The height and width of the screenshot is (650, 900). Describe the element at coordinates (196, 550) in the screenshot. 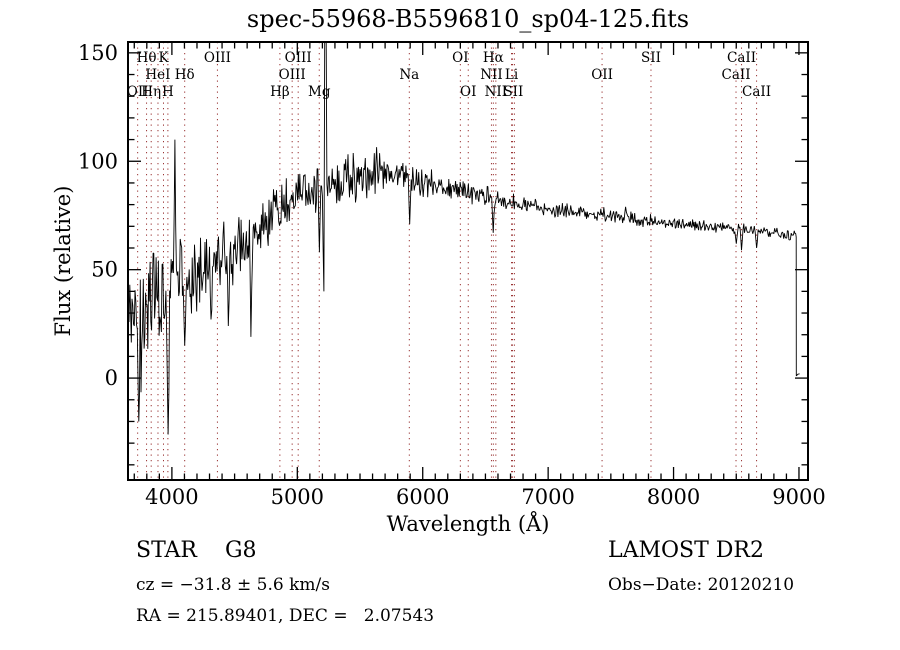

I see `object-class-label: STAR G8` at that location.